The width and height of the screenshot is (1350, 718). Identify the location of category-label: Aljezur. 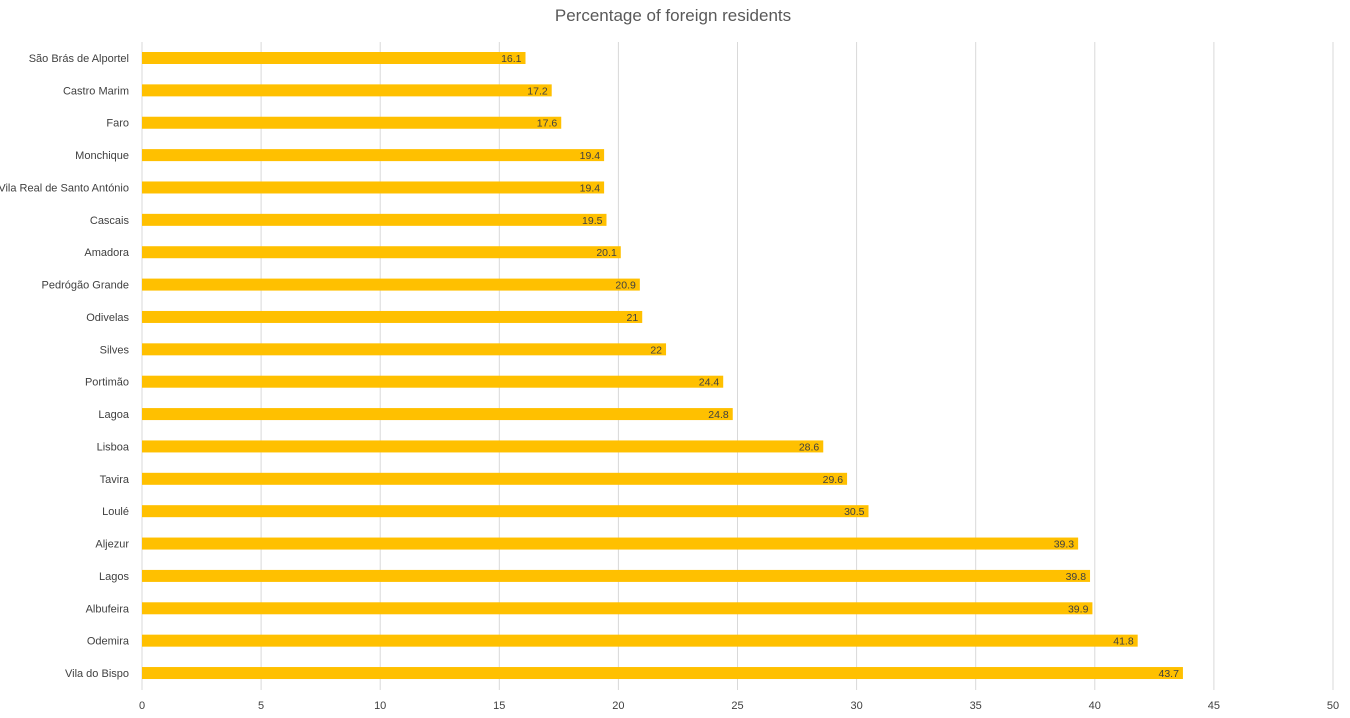
(112, 545).